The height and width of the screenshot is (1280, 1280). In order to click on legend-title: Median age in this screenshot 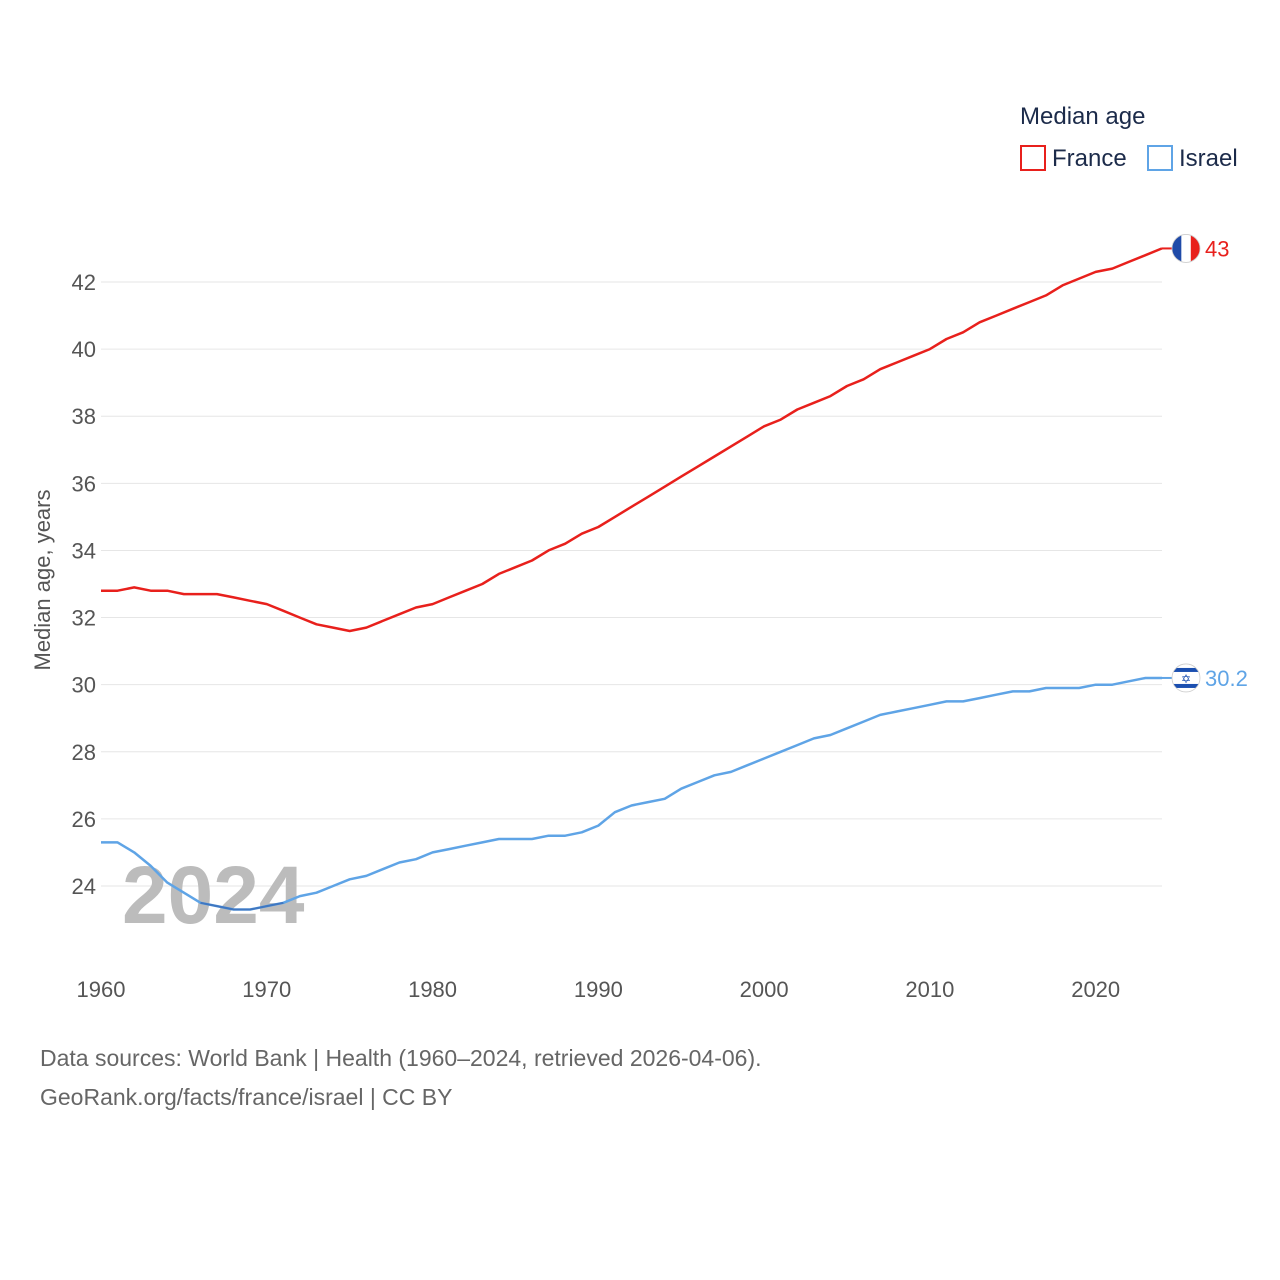, I will do `click(1082, 116)`.